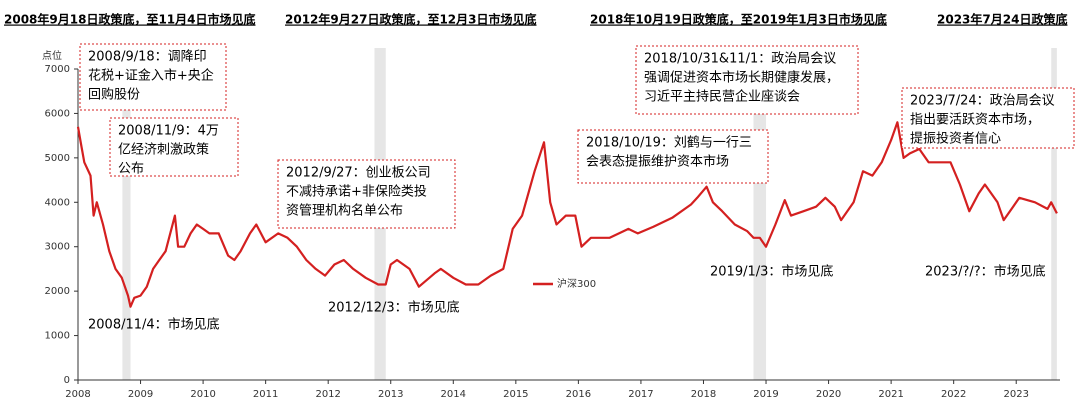 Image resolution: width=1080 pixels, height=418 pixels. What do you see at coordinates (57, 69) in the screenshot?
I see `y-tick-label: 7000` at bounding box center [57, 69].